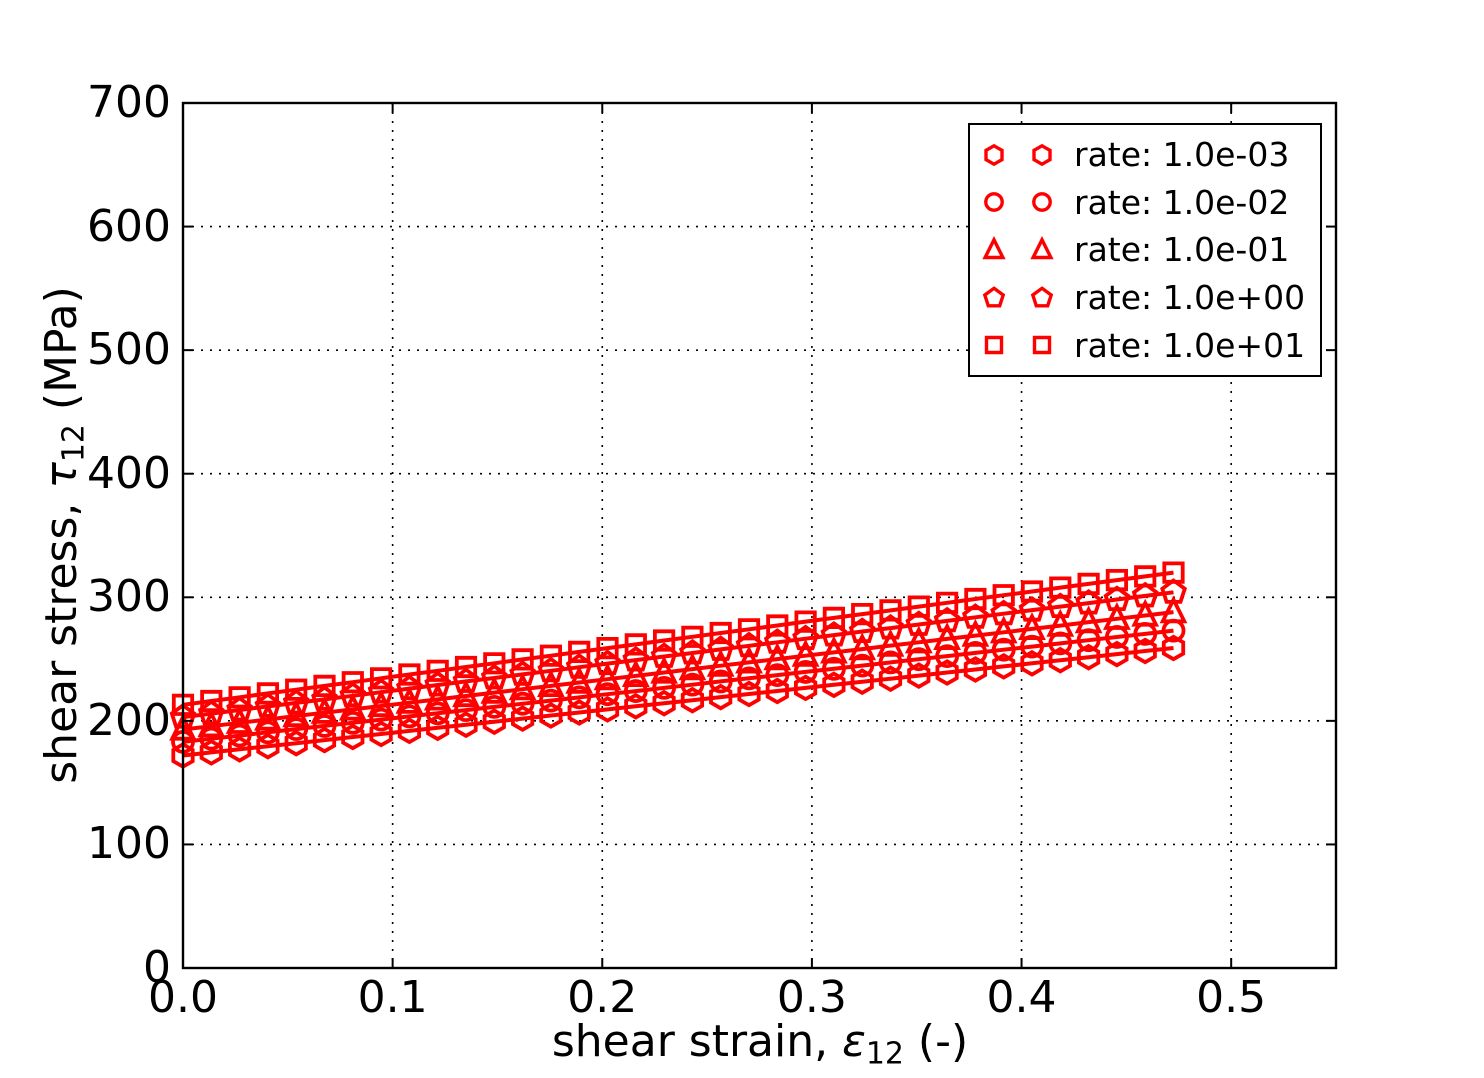  I want to click on x-tick-label: 0.4, so click(1021, 997).